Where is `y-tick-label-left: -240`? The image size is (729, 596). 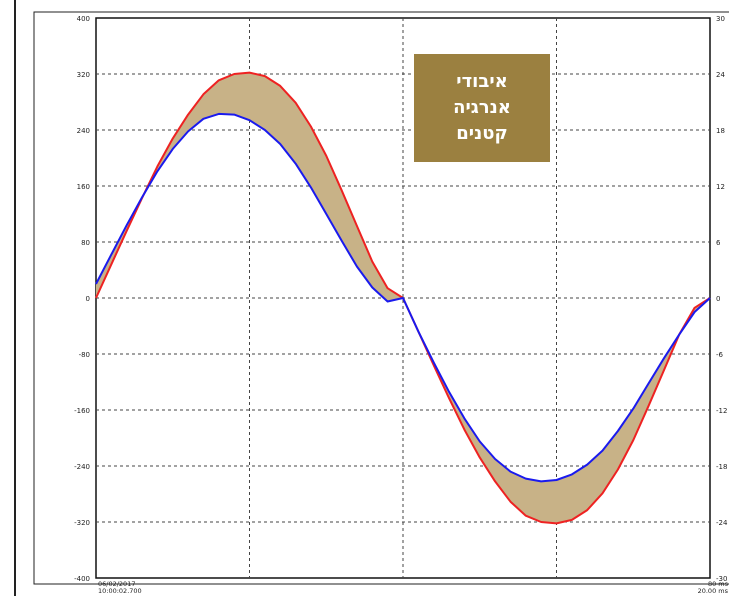
y-tick-label-left: -240 is located at coordinates (82, 467).